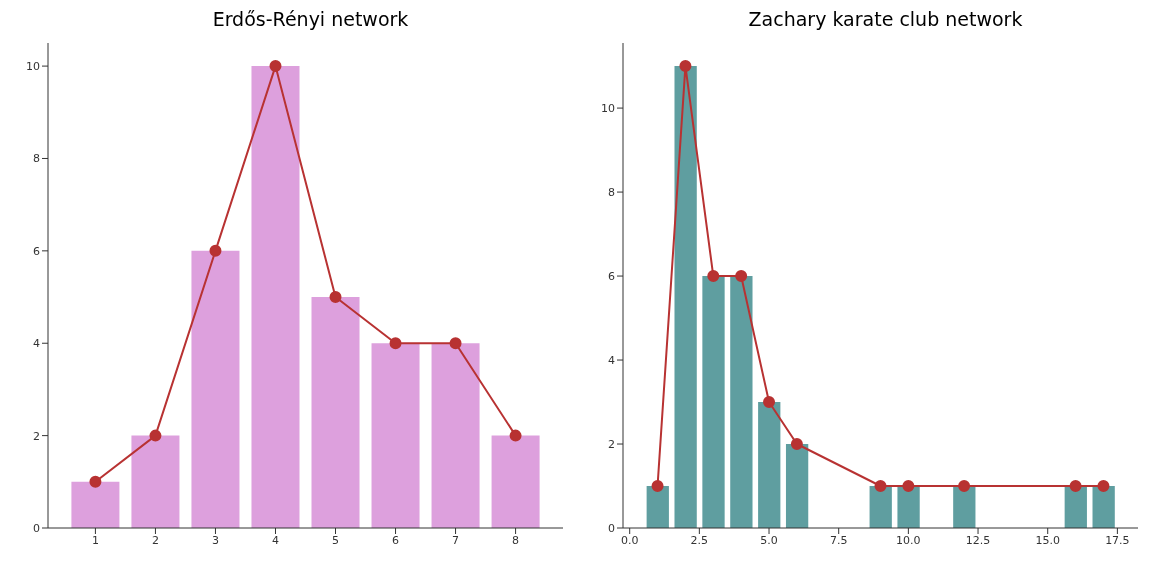  I want to click on x-tick-label: 1, so click(95, 540).